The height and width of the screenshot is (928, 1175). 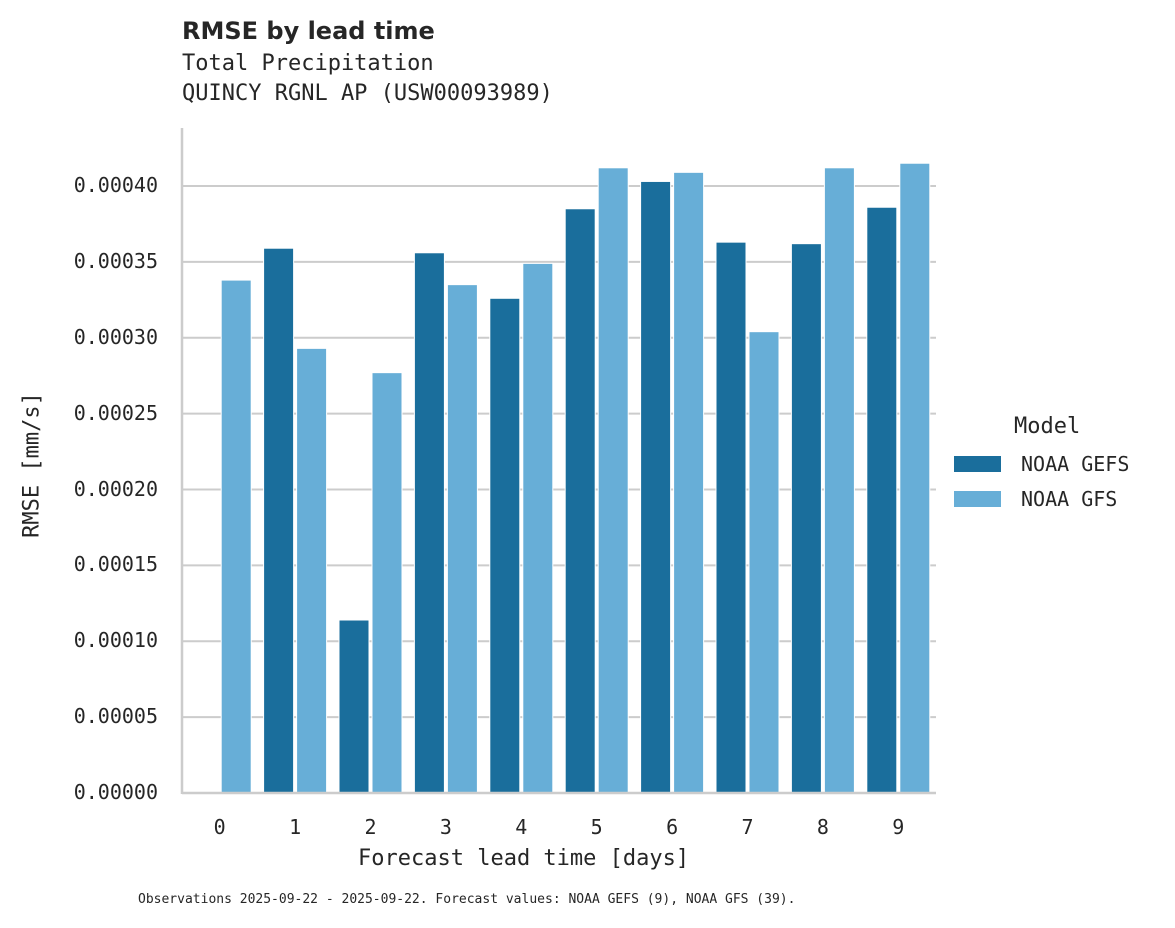 What do you see at coordinates (747, 827) in the screenshot?
I see `x-tick-label: 7` at bounding box center [747, 827].